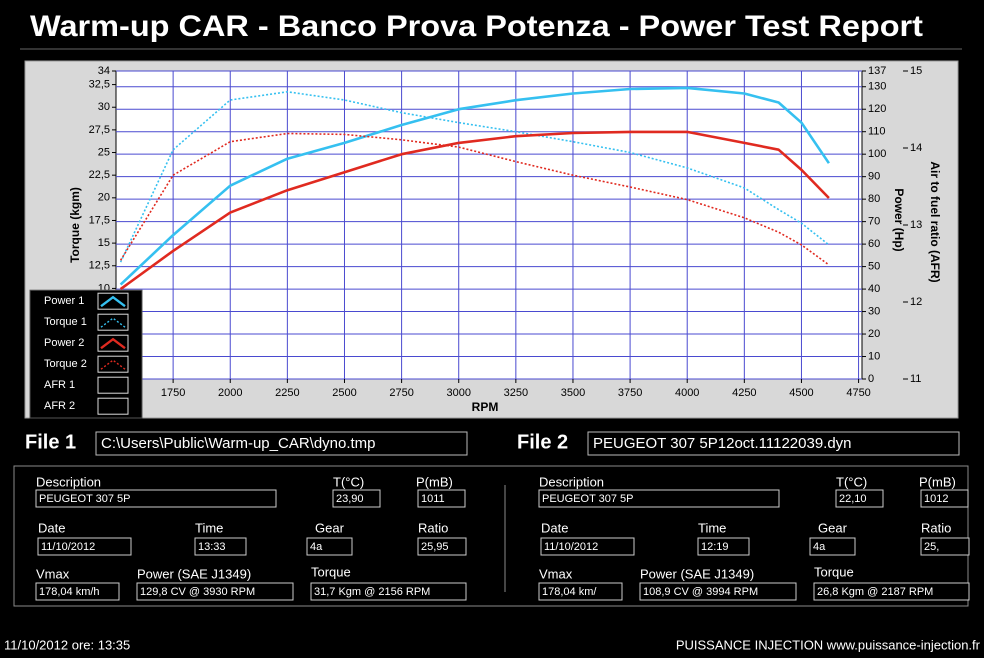 The width and height of the screenshot is (984, 658). Describe the element at coordinates (104, 243) in the screenshot. I see `y-tick-label: 15` at that location.